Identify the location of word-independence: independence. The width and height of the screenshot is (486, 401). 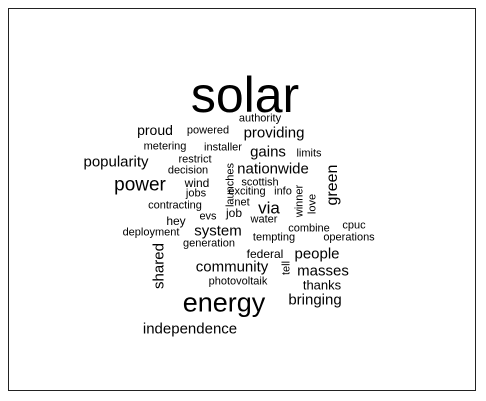
(190, 329).